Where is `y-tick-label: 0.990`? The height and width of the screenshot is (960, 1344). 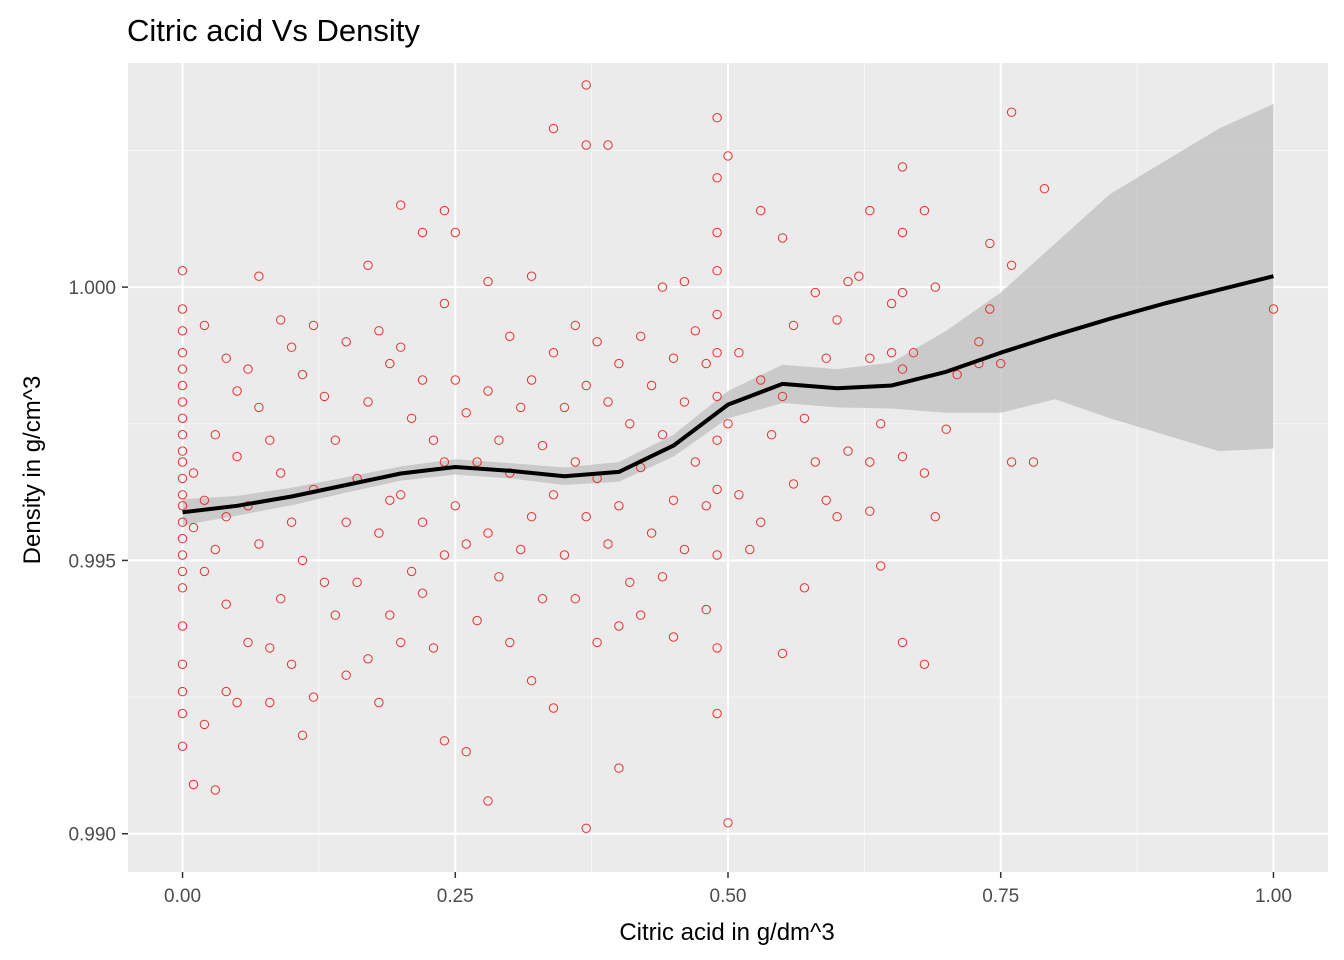
y-tick-label: 0.990 is located at coordinates (92, 835).